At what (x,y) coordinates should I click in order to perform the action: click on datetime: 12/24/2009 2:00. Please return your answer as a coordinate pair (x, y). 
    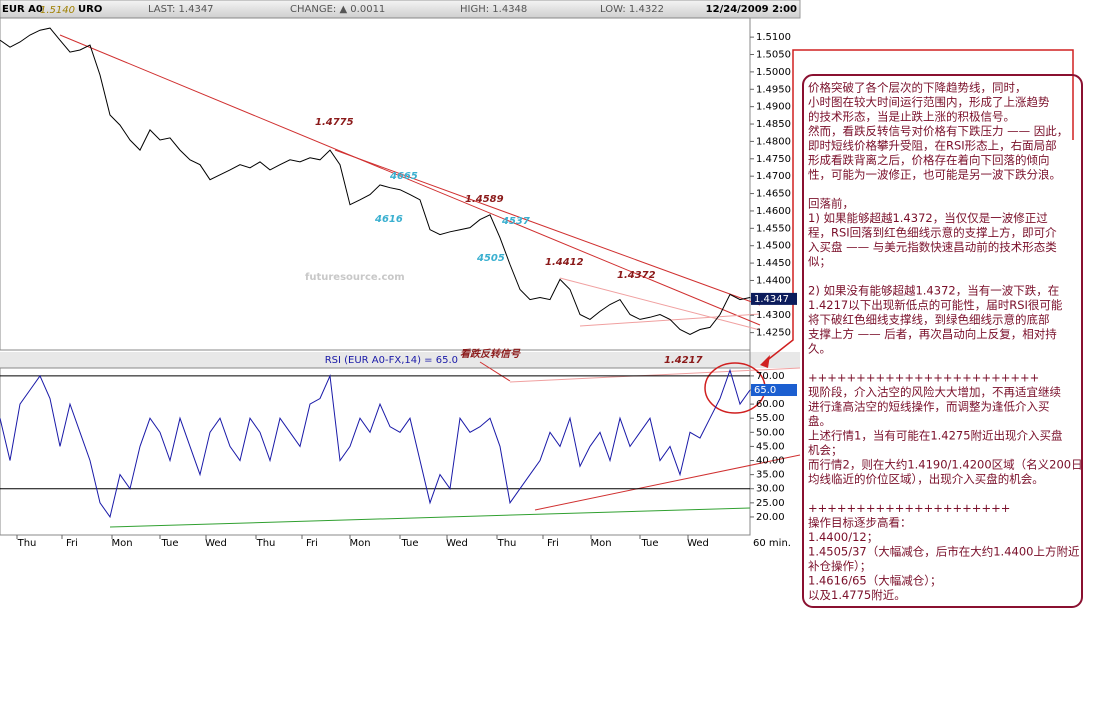
    Looking at the image, I should click on (751, 9).